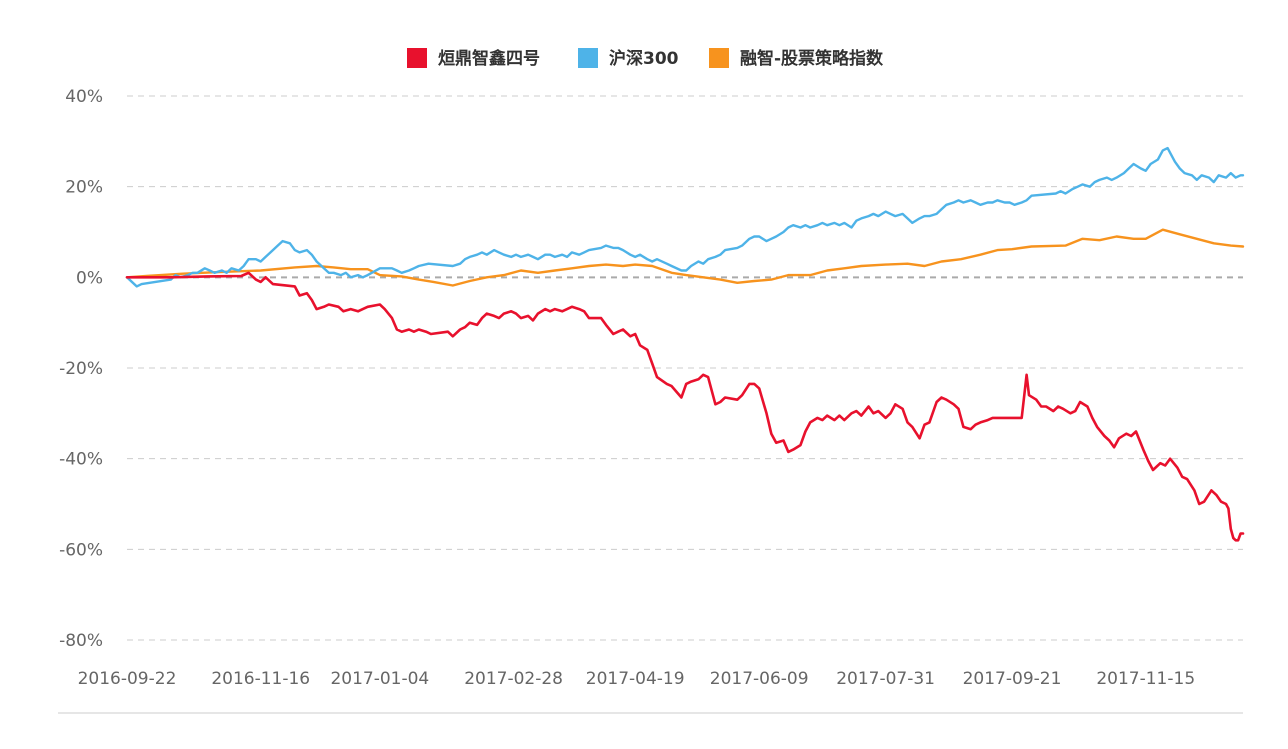 This screenshot has height=749, width=1288. I want to click on legend-item-series-1: 烜鼎智鑫四号, so click(473, 58).